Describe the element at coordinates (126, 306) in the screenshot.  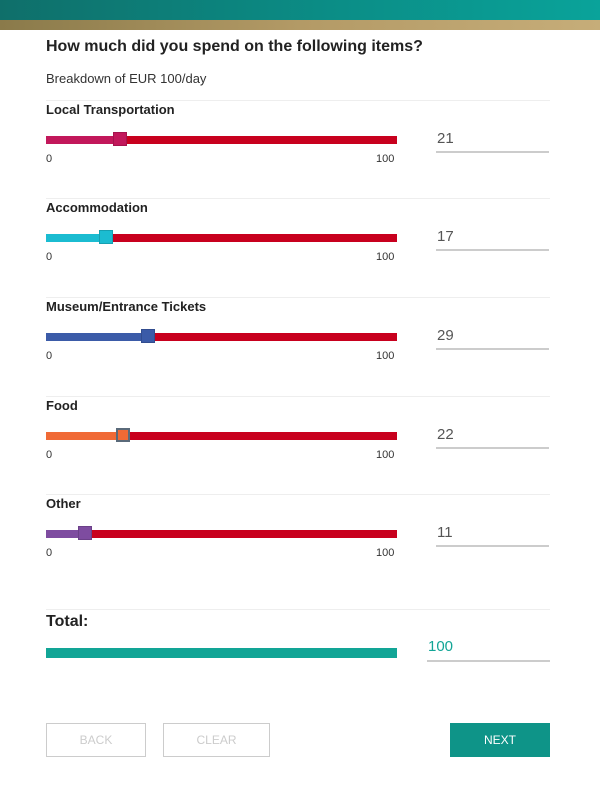
I see `item-label: Museum/Entrance Tickets` at that location.